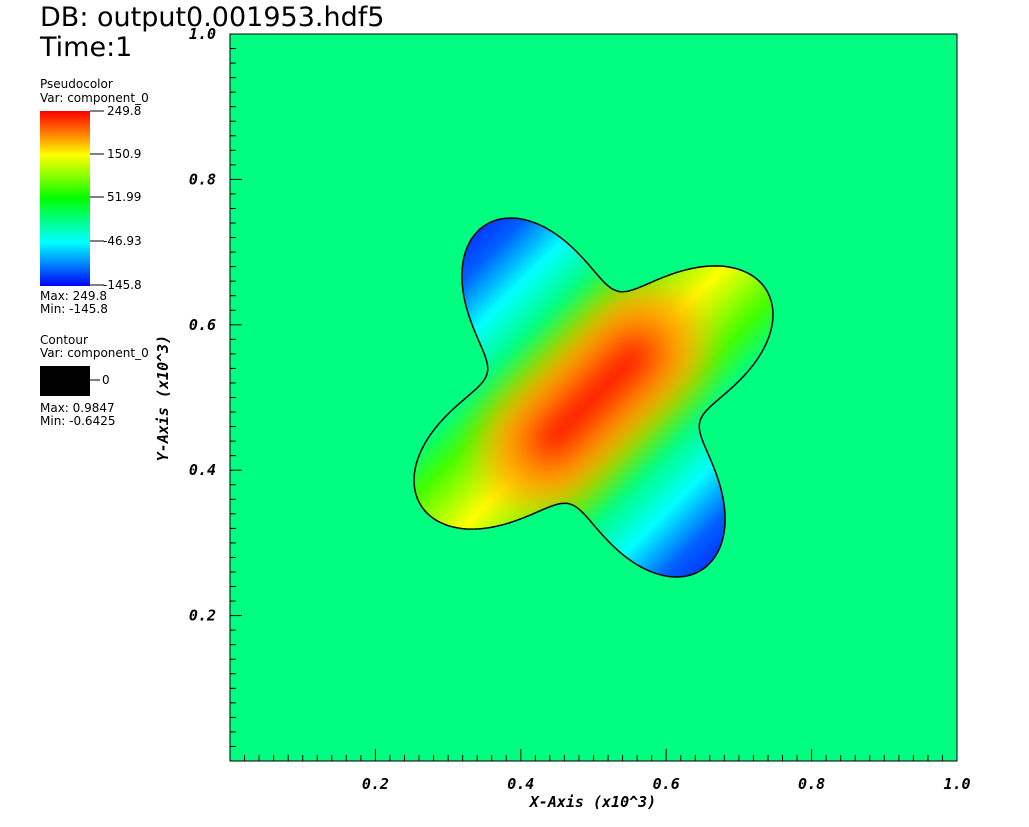 The width and height of the screenshot is (1029, 827). I want to click on x-tick-label: 0.8, so click(811, 784).